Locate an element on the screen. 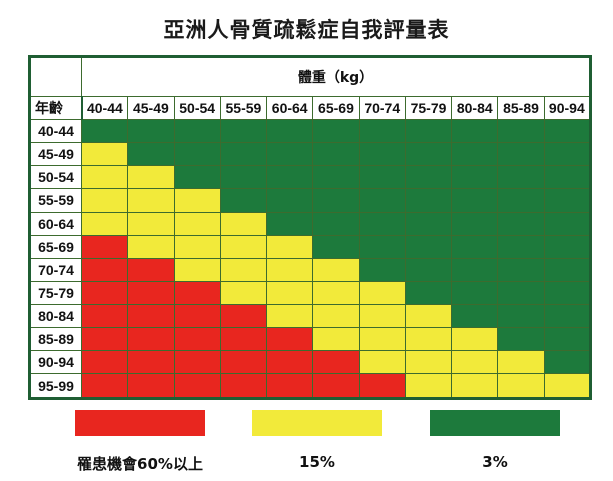 The image size is (613, 481). table-row: 70-74 is located at coordinates (310, 269).